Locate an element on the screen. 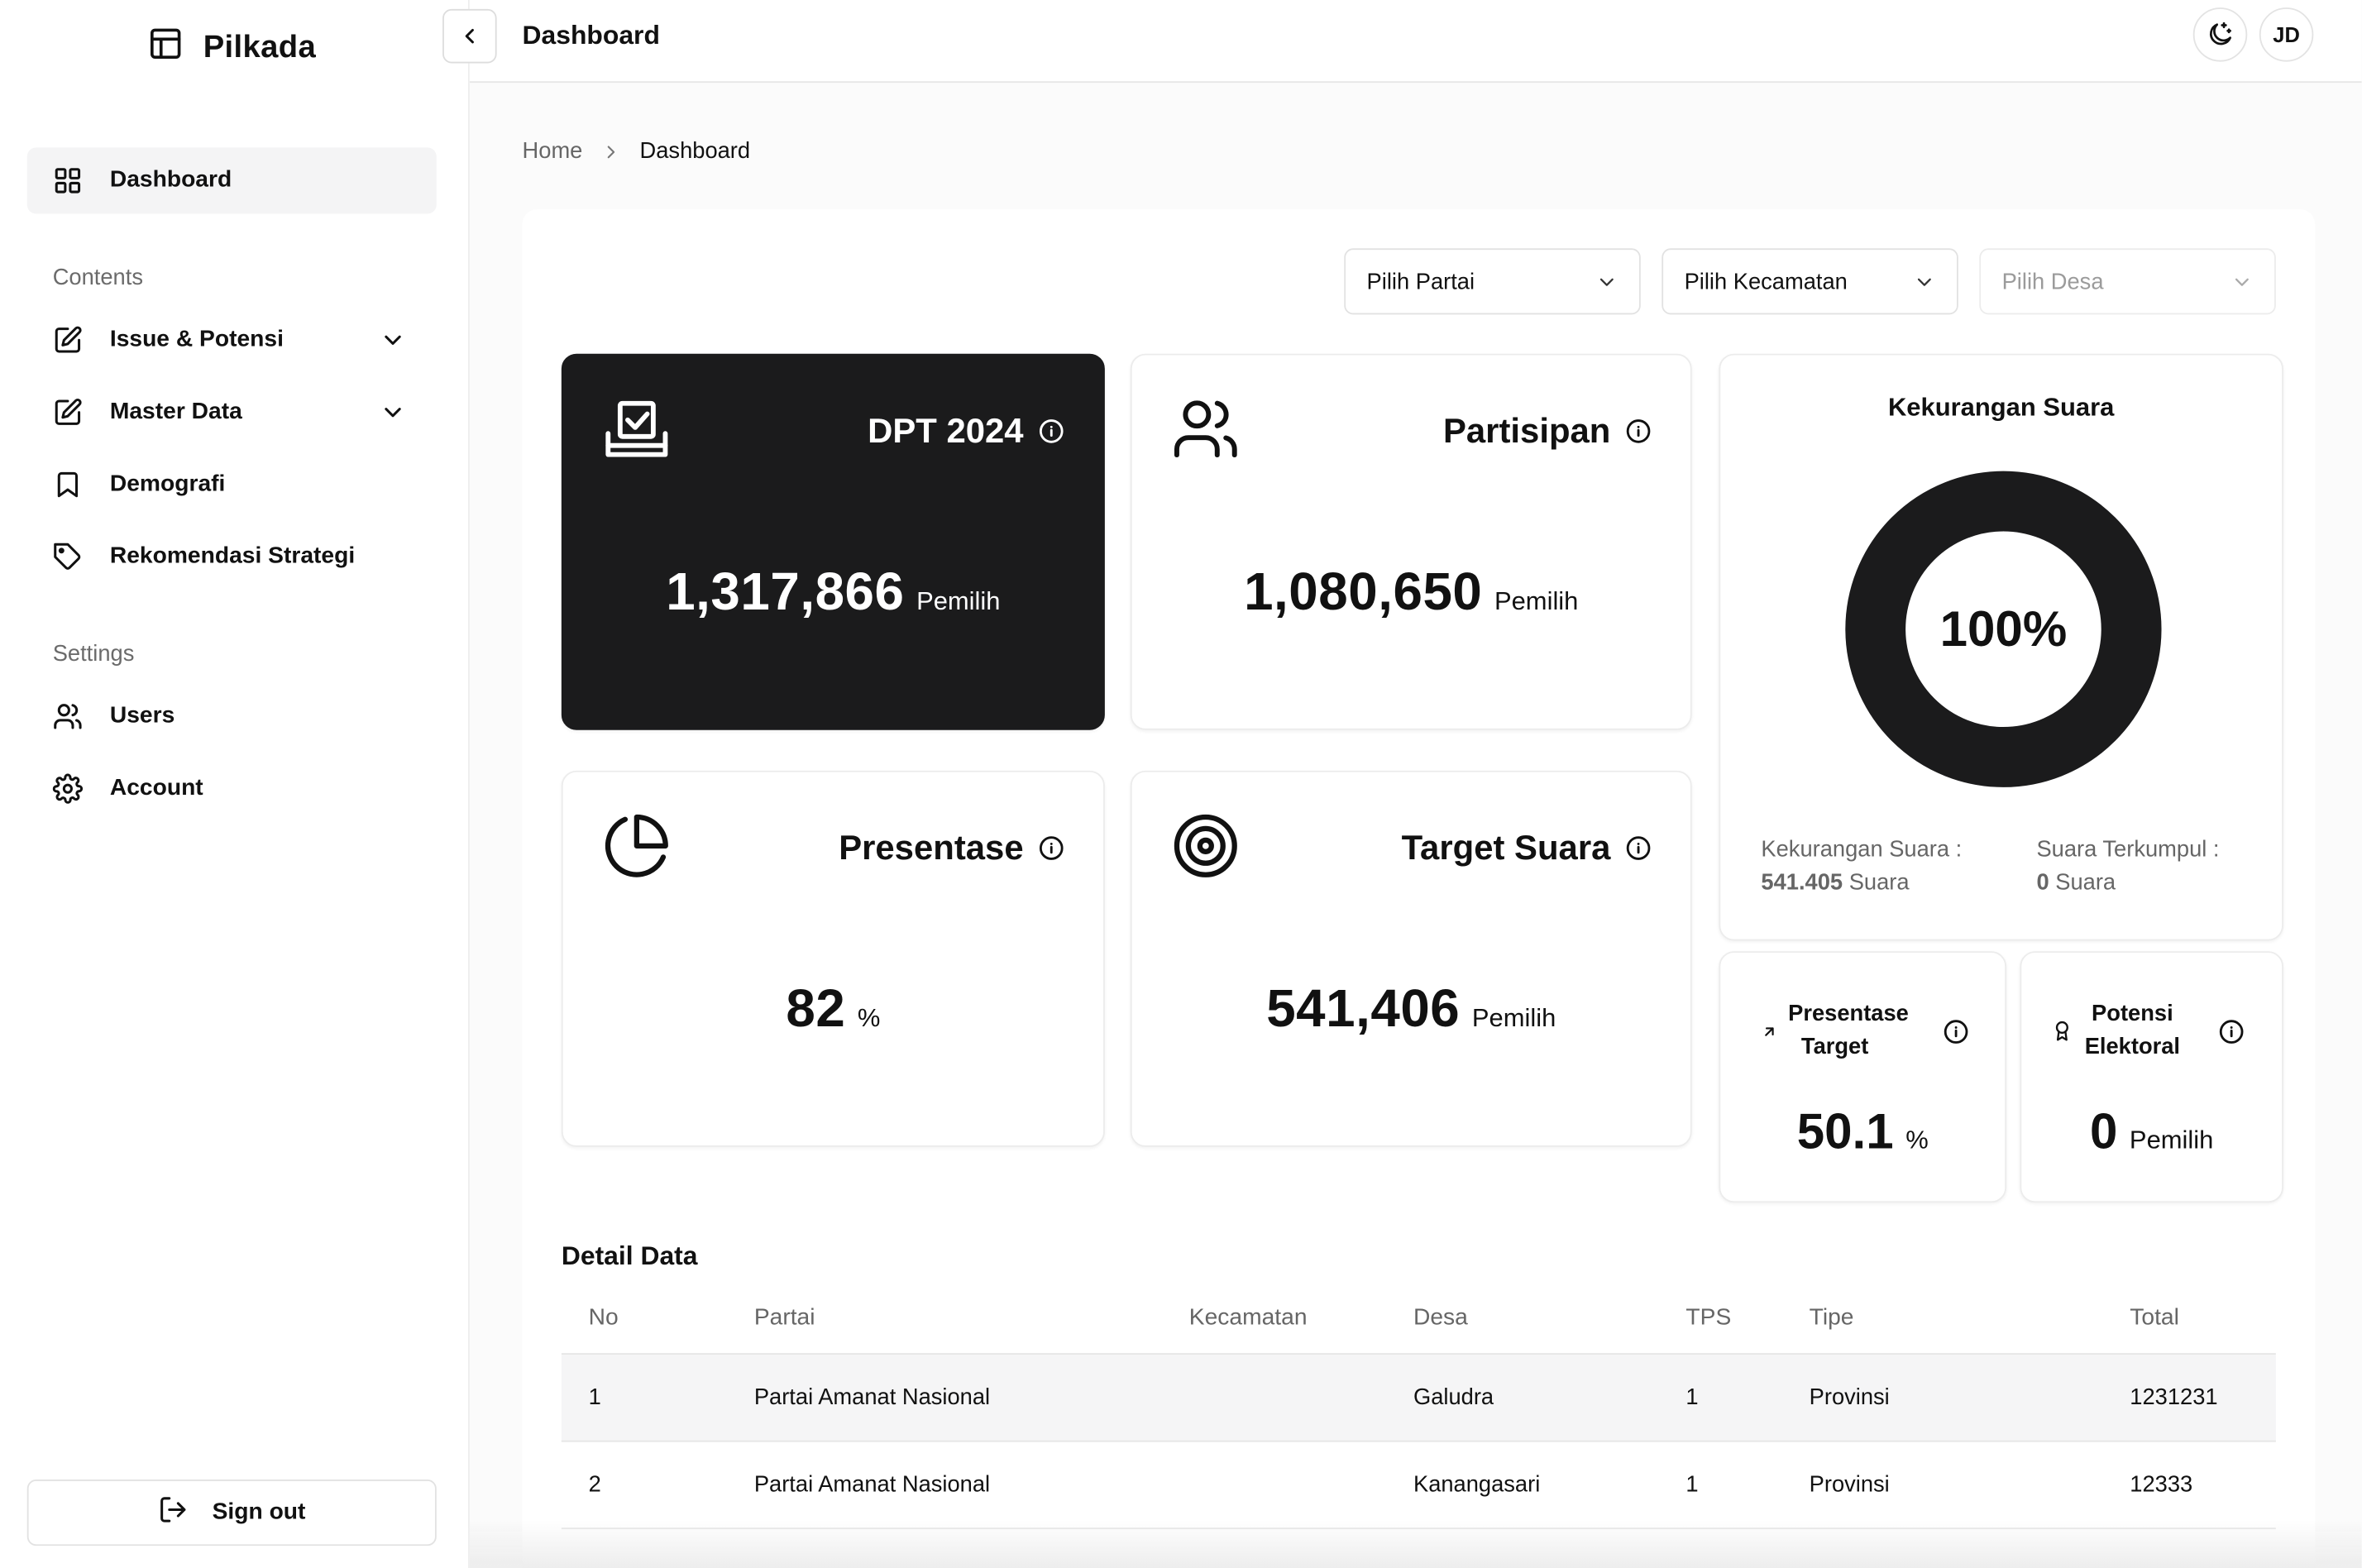  sidebar-item-dashboard: Dashboard is located at coordinates (231, 180).